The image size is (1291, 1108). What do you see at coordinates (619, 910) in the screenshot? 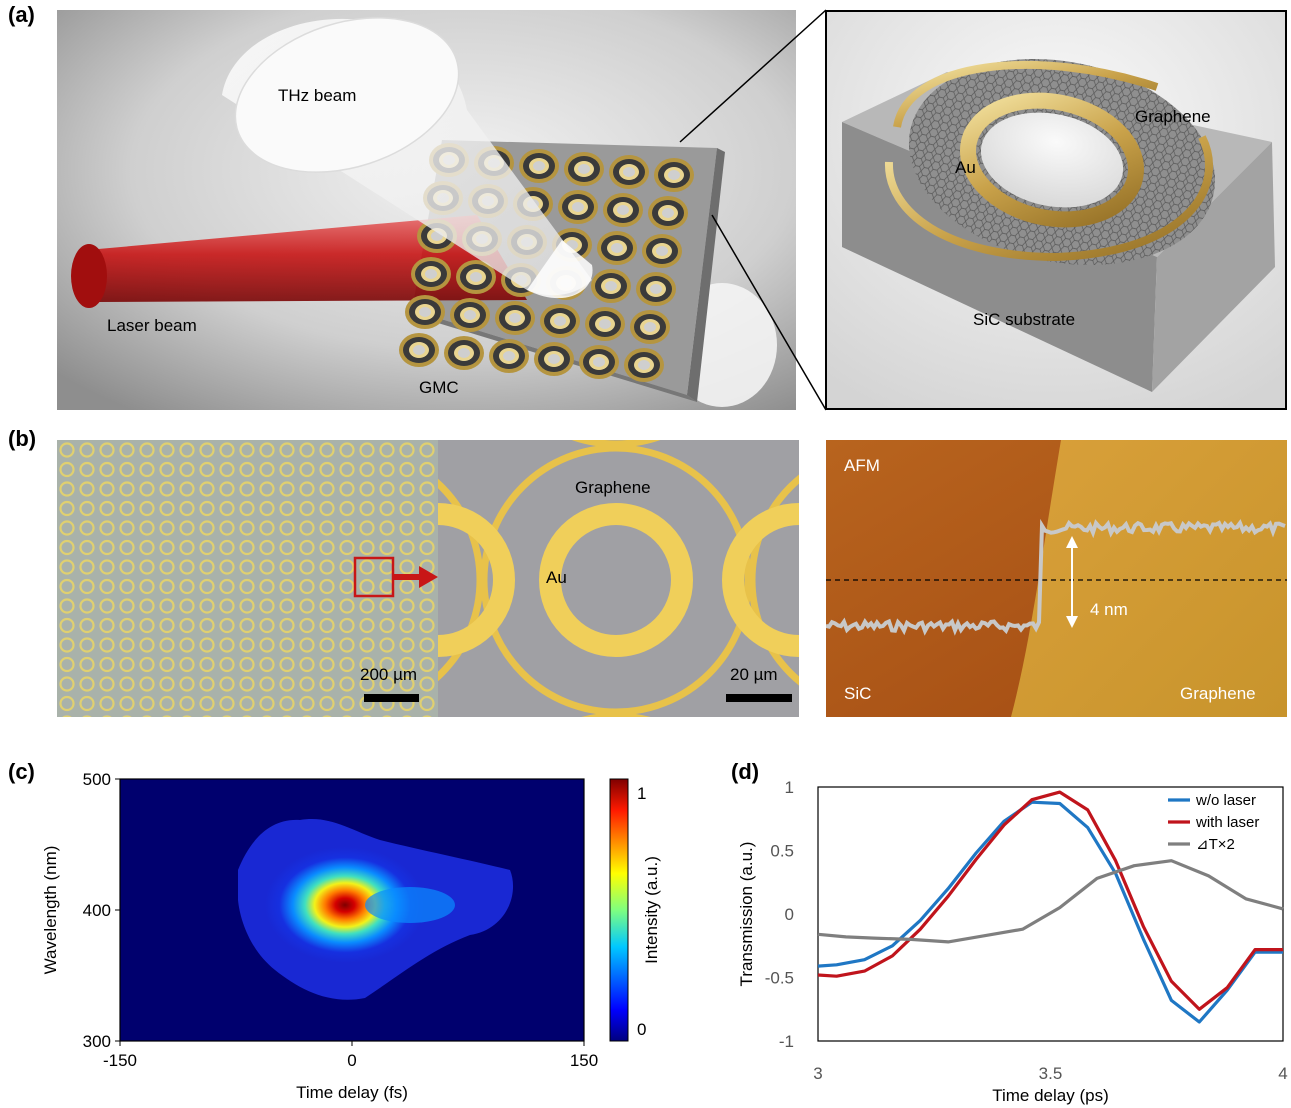
I see `colorbar` at bounding box center [619, 910].